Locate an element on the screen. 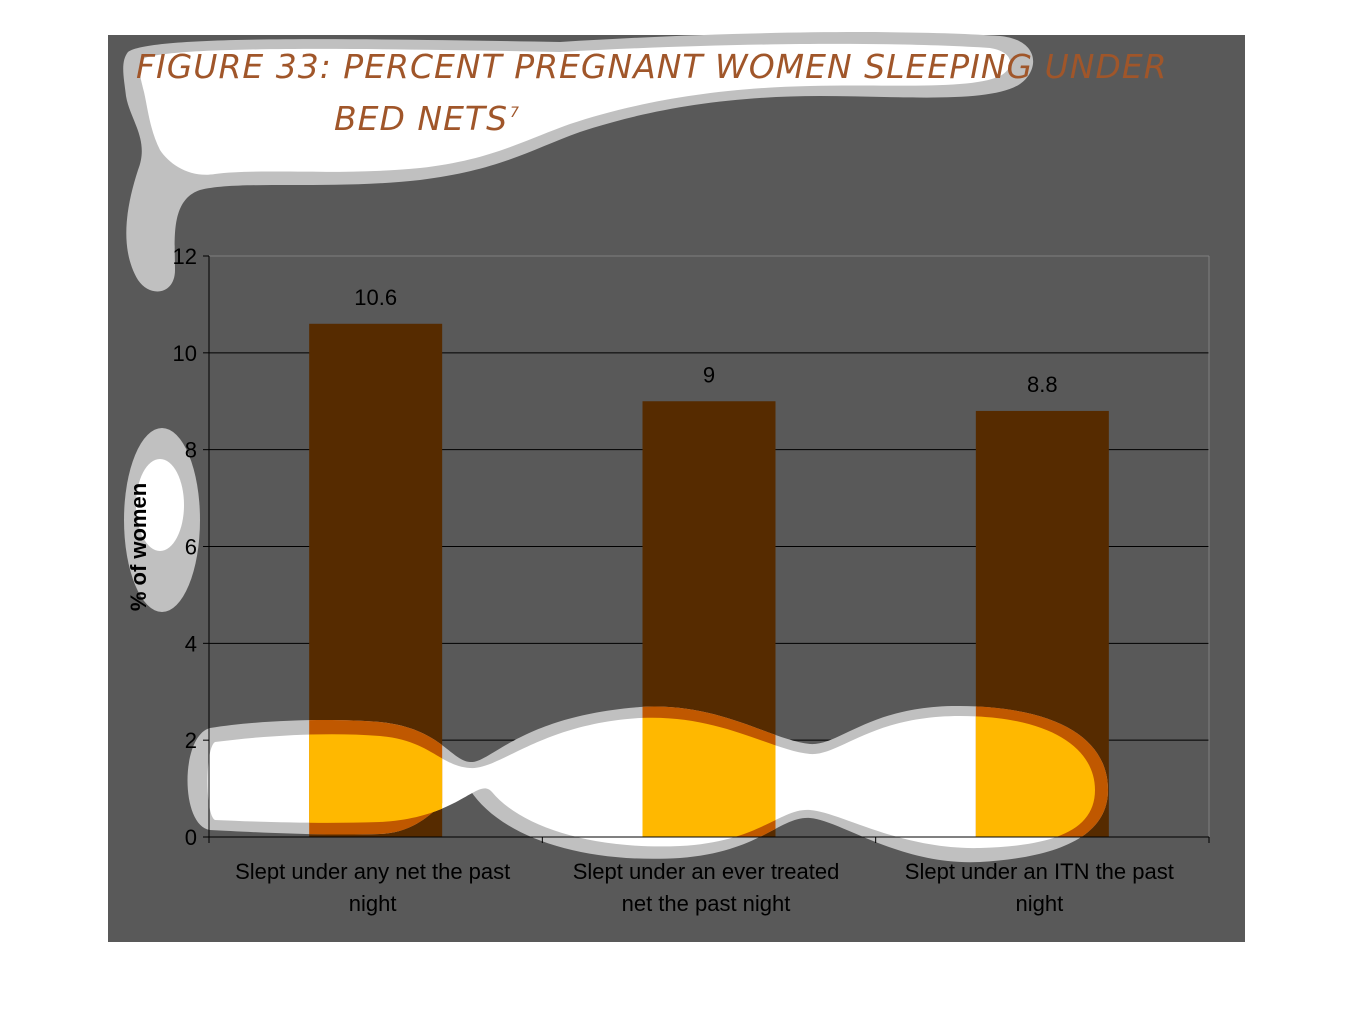  y-axis-title: % of women is located at coordinates (138, 547).